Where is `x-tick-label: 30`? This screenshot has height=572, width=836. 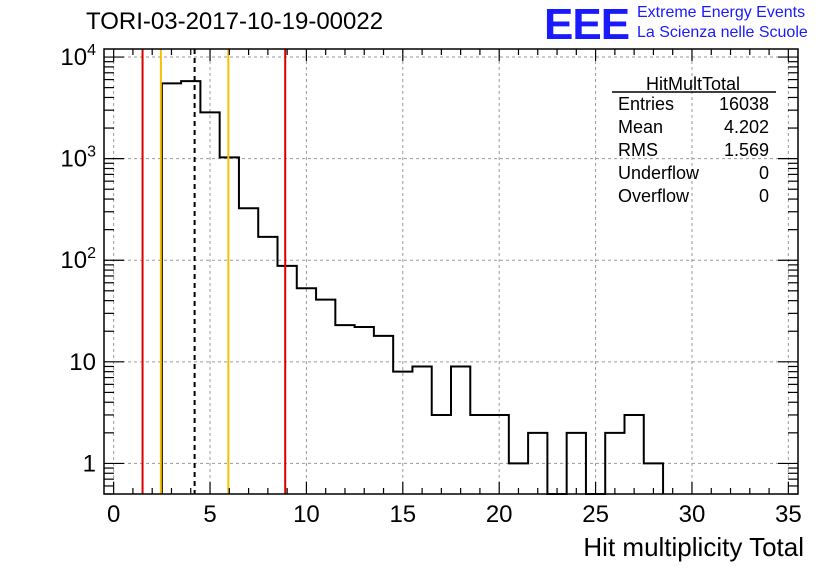
x-tick-label: 30 is located at coordinates (692, 514).